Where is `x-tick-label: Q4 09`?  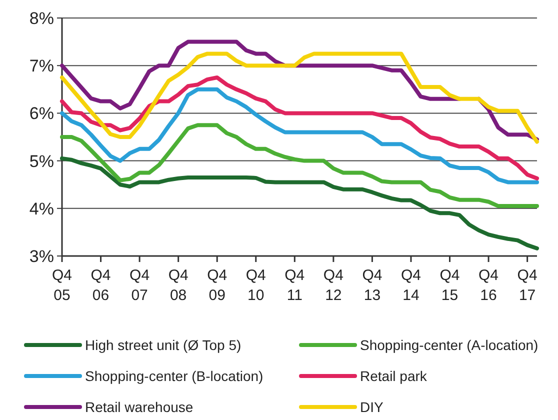
x-tick-label: Q4 09 is located at coordinates (217, 285).